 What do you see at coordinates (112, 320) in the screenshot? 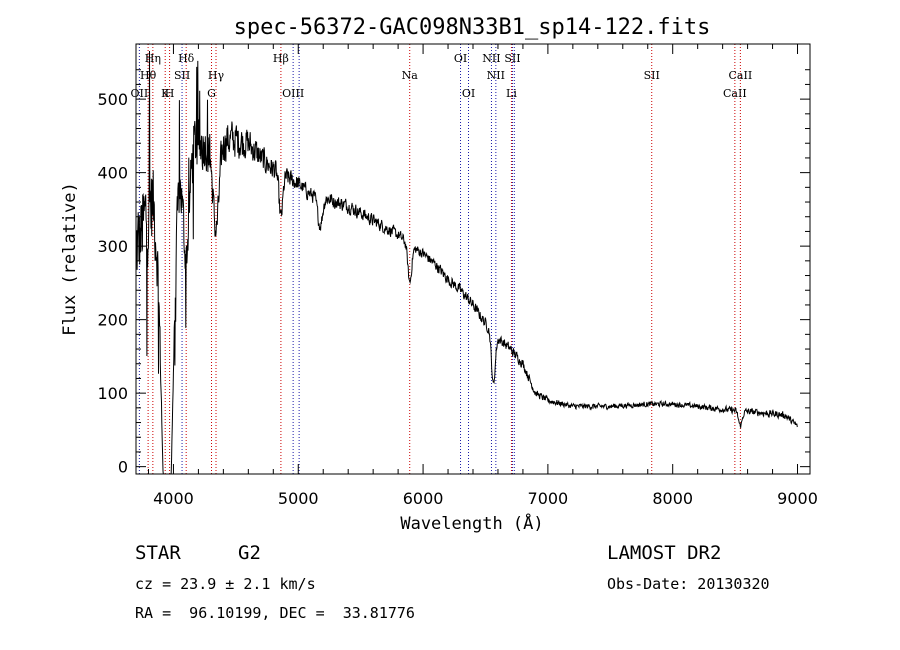
I see `y-tick-label: 200` at bounding box center [112, 320].